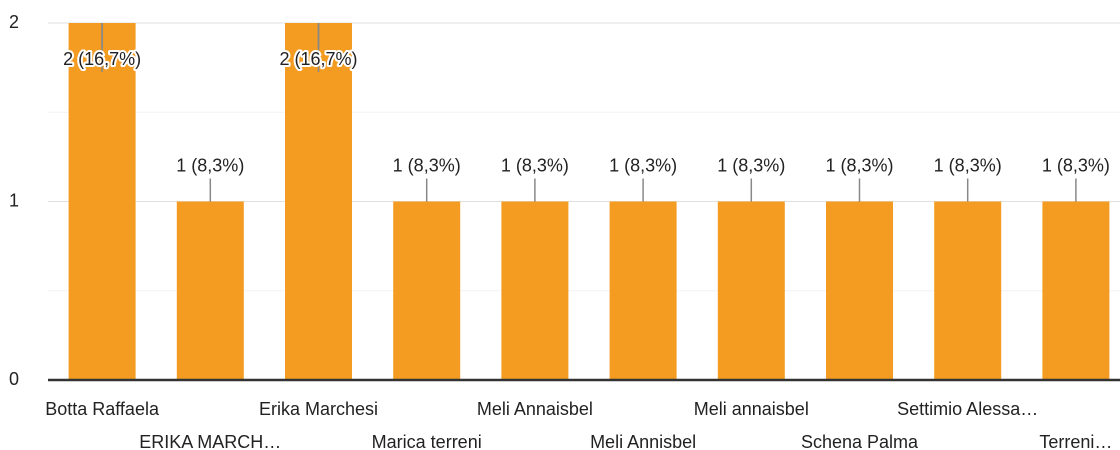 The width and height of the screenshot is (1120, 450). Describe the element at coordinates (427, 441) in the screenshot. I see `x-tick-label: Marica terreni` at that location.